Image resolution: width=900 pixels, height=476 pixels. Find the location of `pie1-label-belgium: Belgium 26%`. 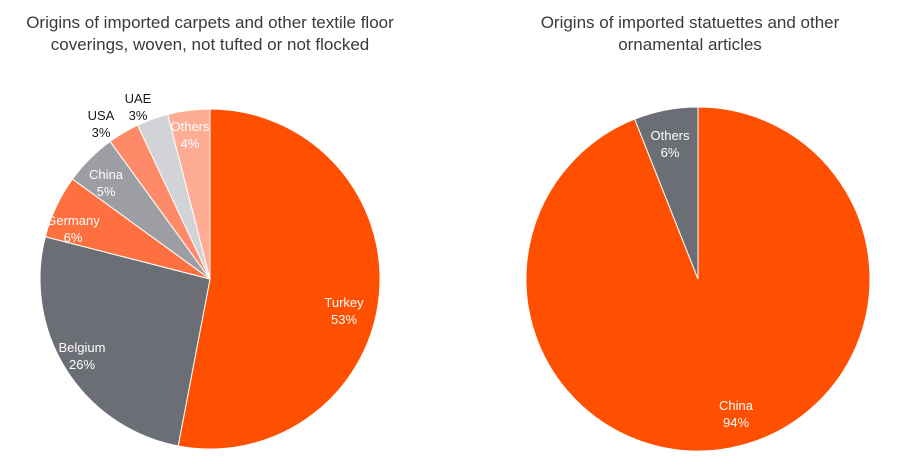

pie1-label-belgium: Belgium 26% is located at coordinates (82, 356).